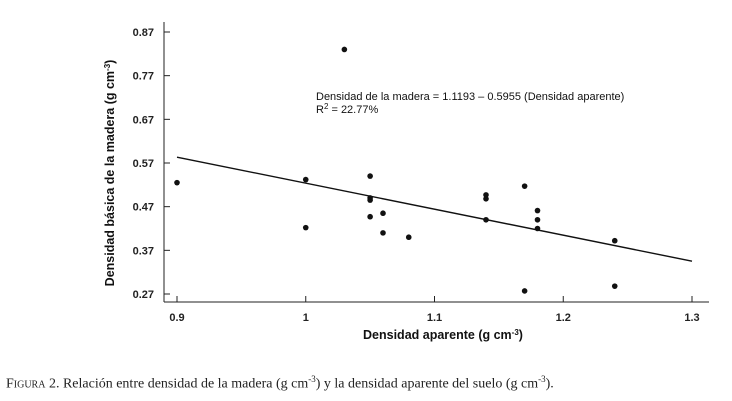 Image resolution: width=732 pixels, height=401 pixels. What do you see at coordinates (33, 384) in the screenshot?
I see `caption-prefix: Figura 2.` at bounding box center [33, 384].